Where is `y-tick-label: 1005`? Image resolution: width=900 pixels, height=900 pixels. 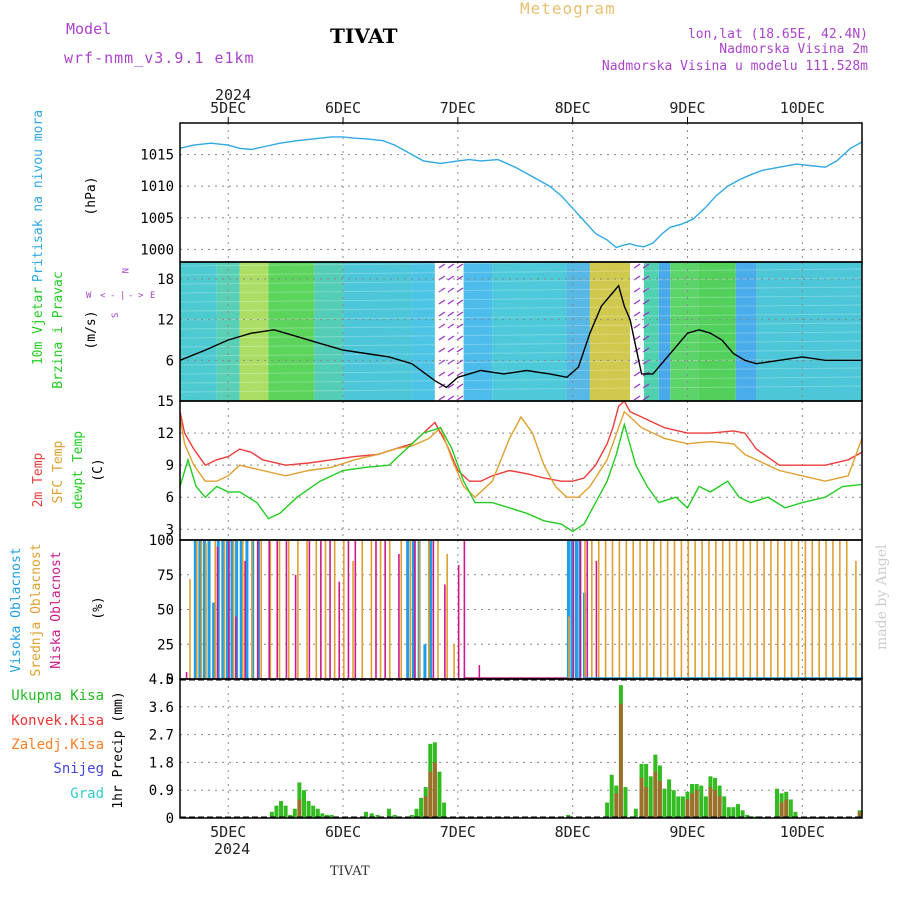 y-tick-label: 1005 is located at coordinates (157, 219).